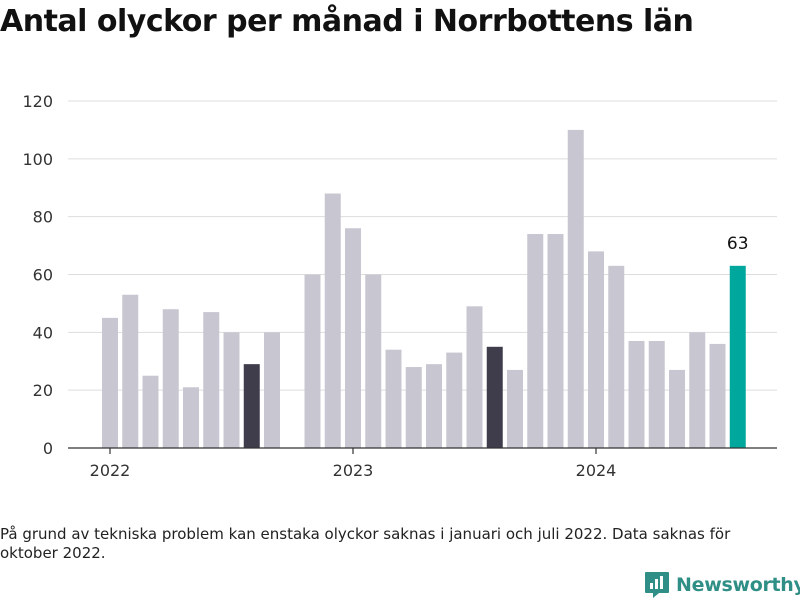  Describe the element at coordinates (48, 448) in the screenshot. I see `y-tick-label: 0` at that location.